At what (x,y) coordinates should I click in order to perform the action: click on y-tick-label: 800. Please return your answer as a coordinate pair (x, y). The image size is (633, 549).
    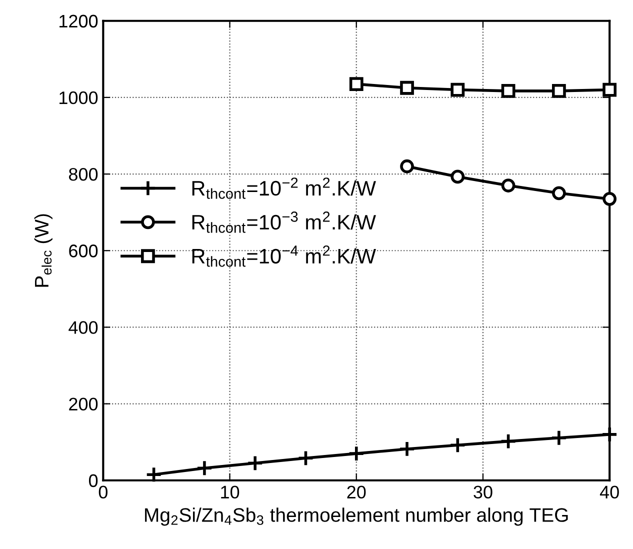
    Looking at the image, I should click on (83, 174).